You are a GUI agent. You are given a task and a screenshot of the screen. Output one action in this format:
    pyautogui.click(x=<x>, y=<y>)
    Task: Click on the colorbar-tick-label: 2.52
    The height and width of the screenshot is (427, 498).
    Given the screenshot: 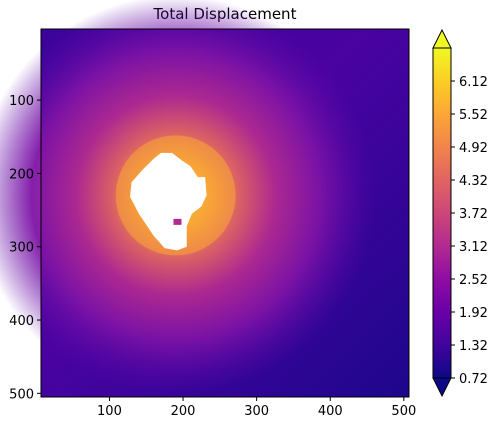 What is the action you would take?
    pyautogui.click(x=473, y=280)
    